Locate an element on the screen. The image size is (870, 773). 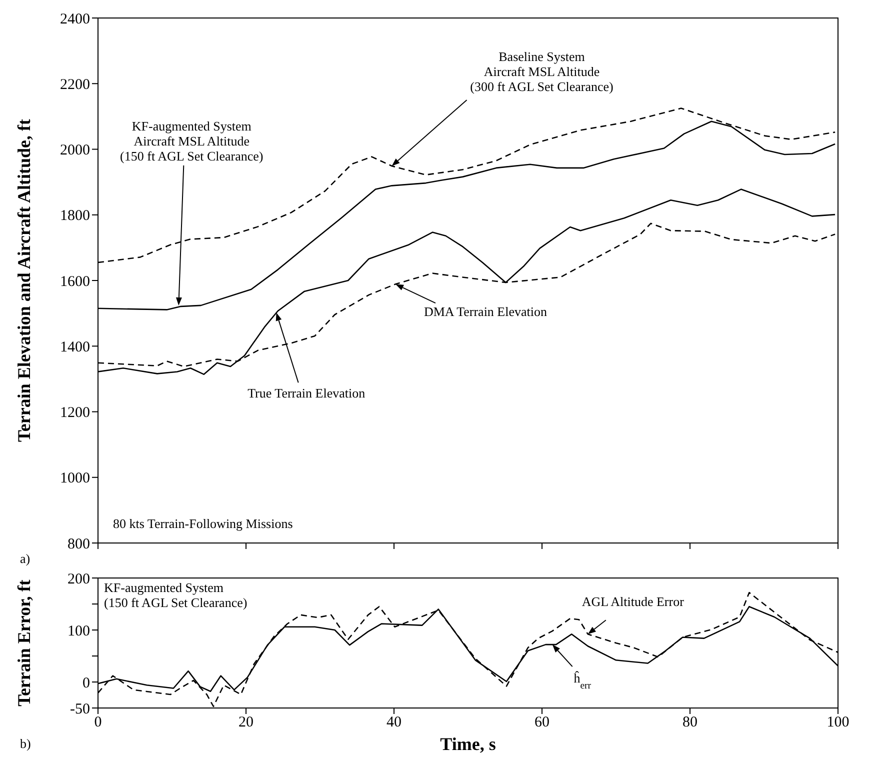
annotation: AGL Altitude Error is located at coordinates (633, 602).